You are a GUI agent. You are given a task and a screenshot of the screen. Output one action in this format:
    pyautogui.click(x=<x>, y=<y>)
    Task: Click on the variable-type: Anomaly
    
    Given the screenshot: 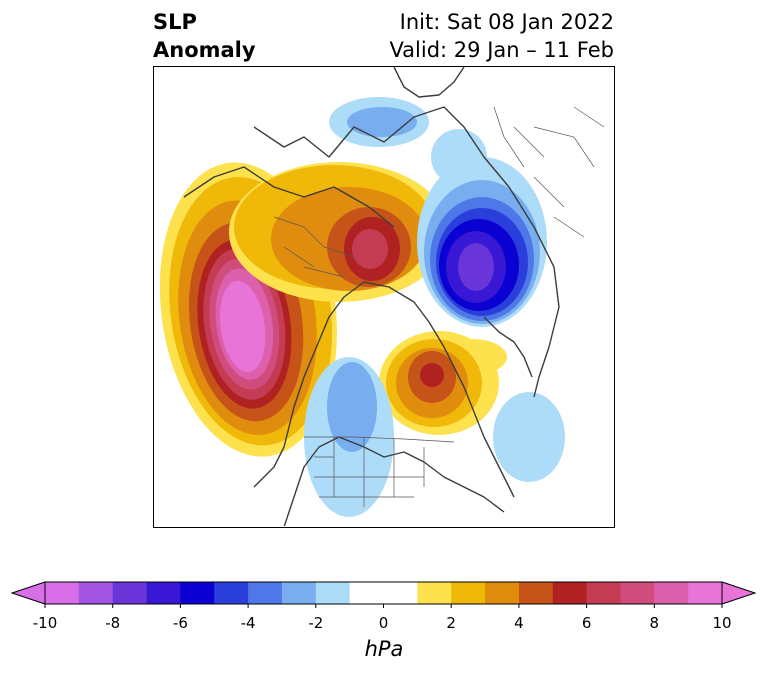 What is the action you would take?
    pyautogui.click(x=204, y=50)
    